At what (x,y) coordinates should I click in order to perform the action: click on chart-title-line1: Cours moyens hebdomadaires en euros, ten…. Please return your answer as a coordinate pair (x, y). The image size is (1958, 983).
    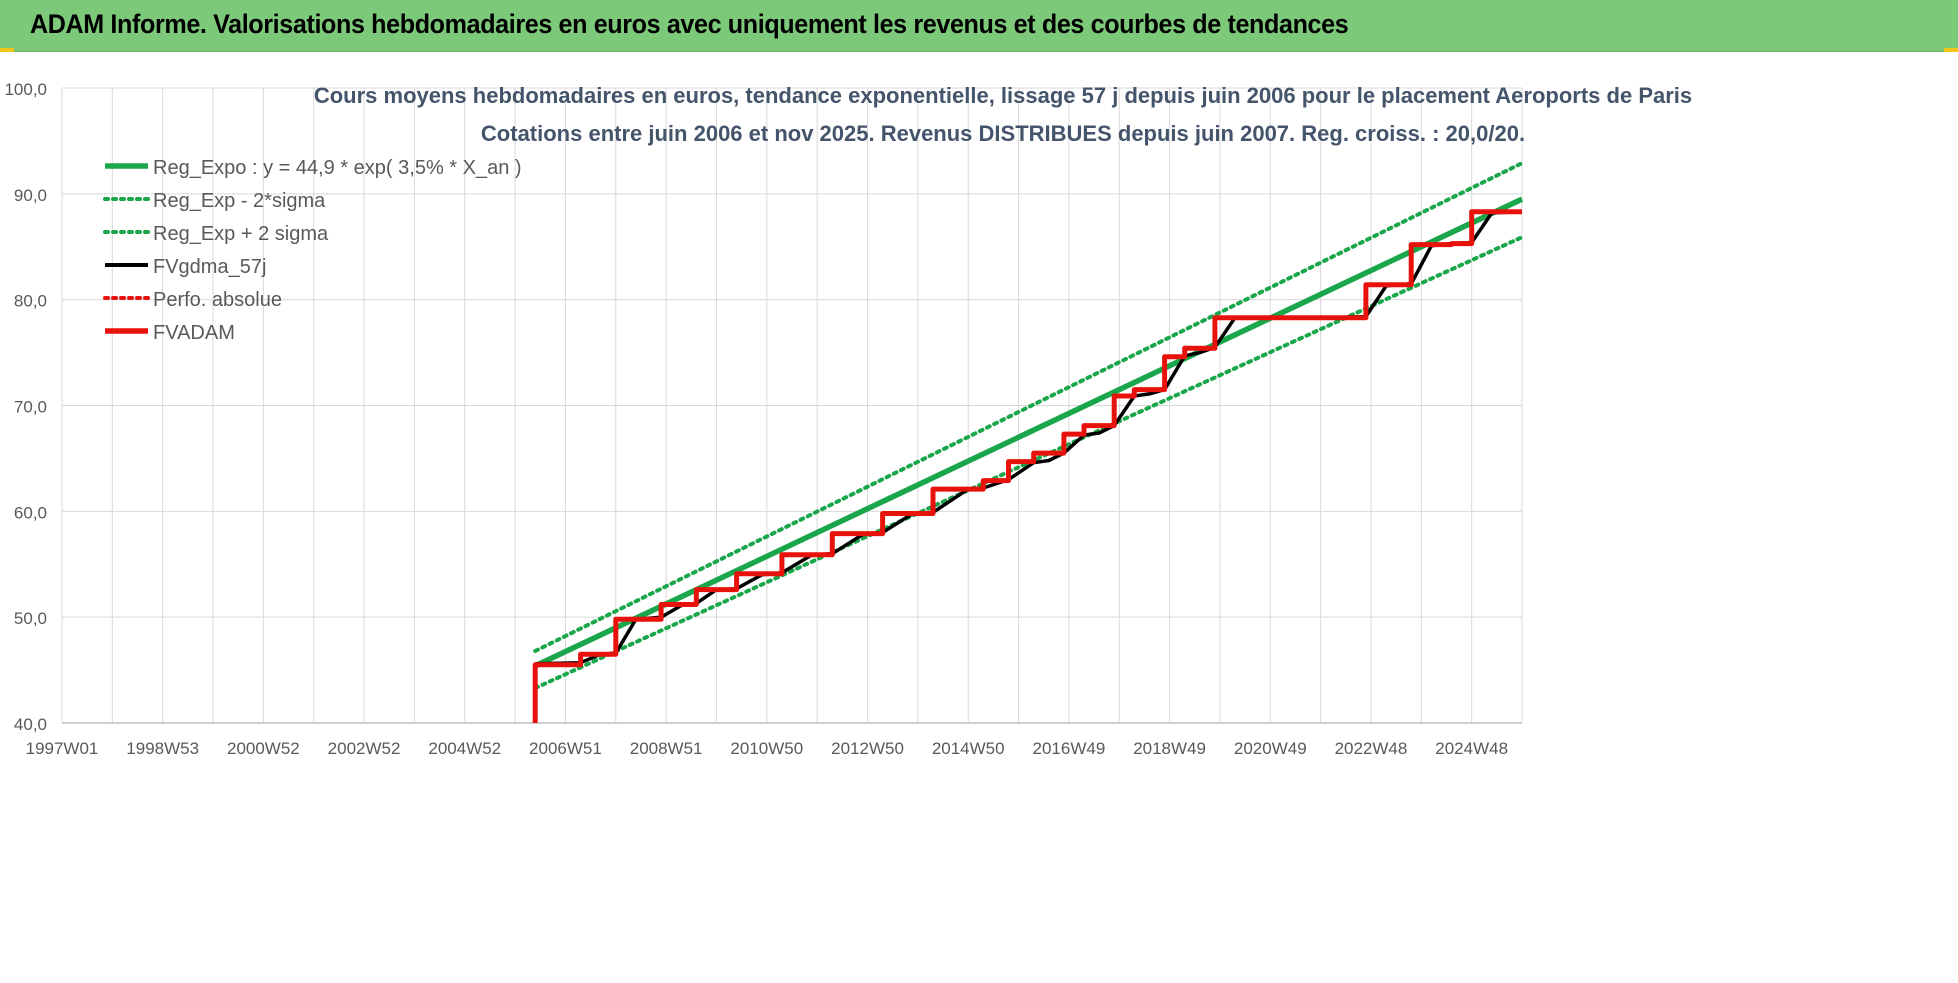
    Looking at the image, I should click on (1003, 95).